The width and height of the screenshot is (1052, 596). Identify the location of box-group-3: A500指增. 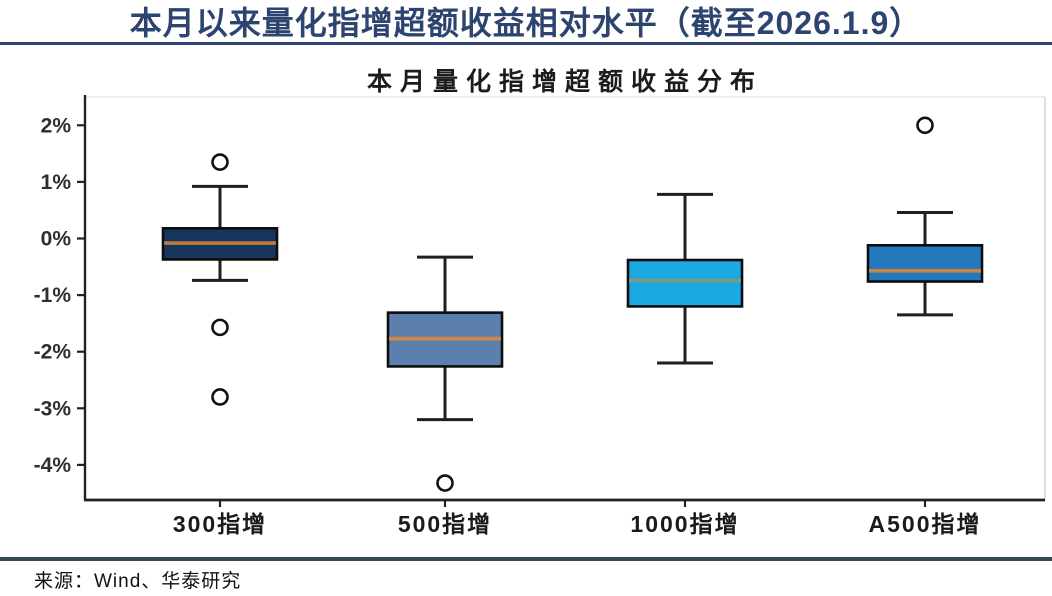
(925, 326).